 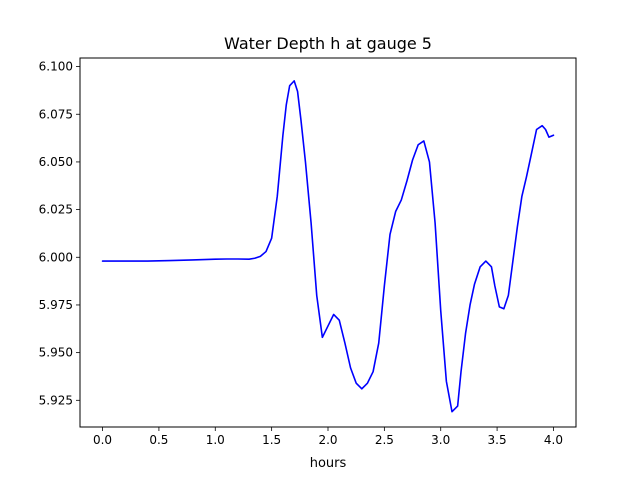 What do you see at coordinates (56, 210) in the screenshot?
I see `y-tick-label: 6.025` at bounding box center [56, 210].